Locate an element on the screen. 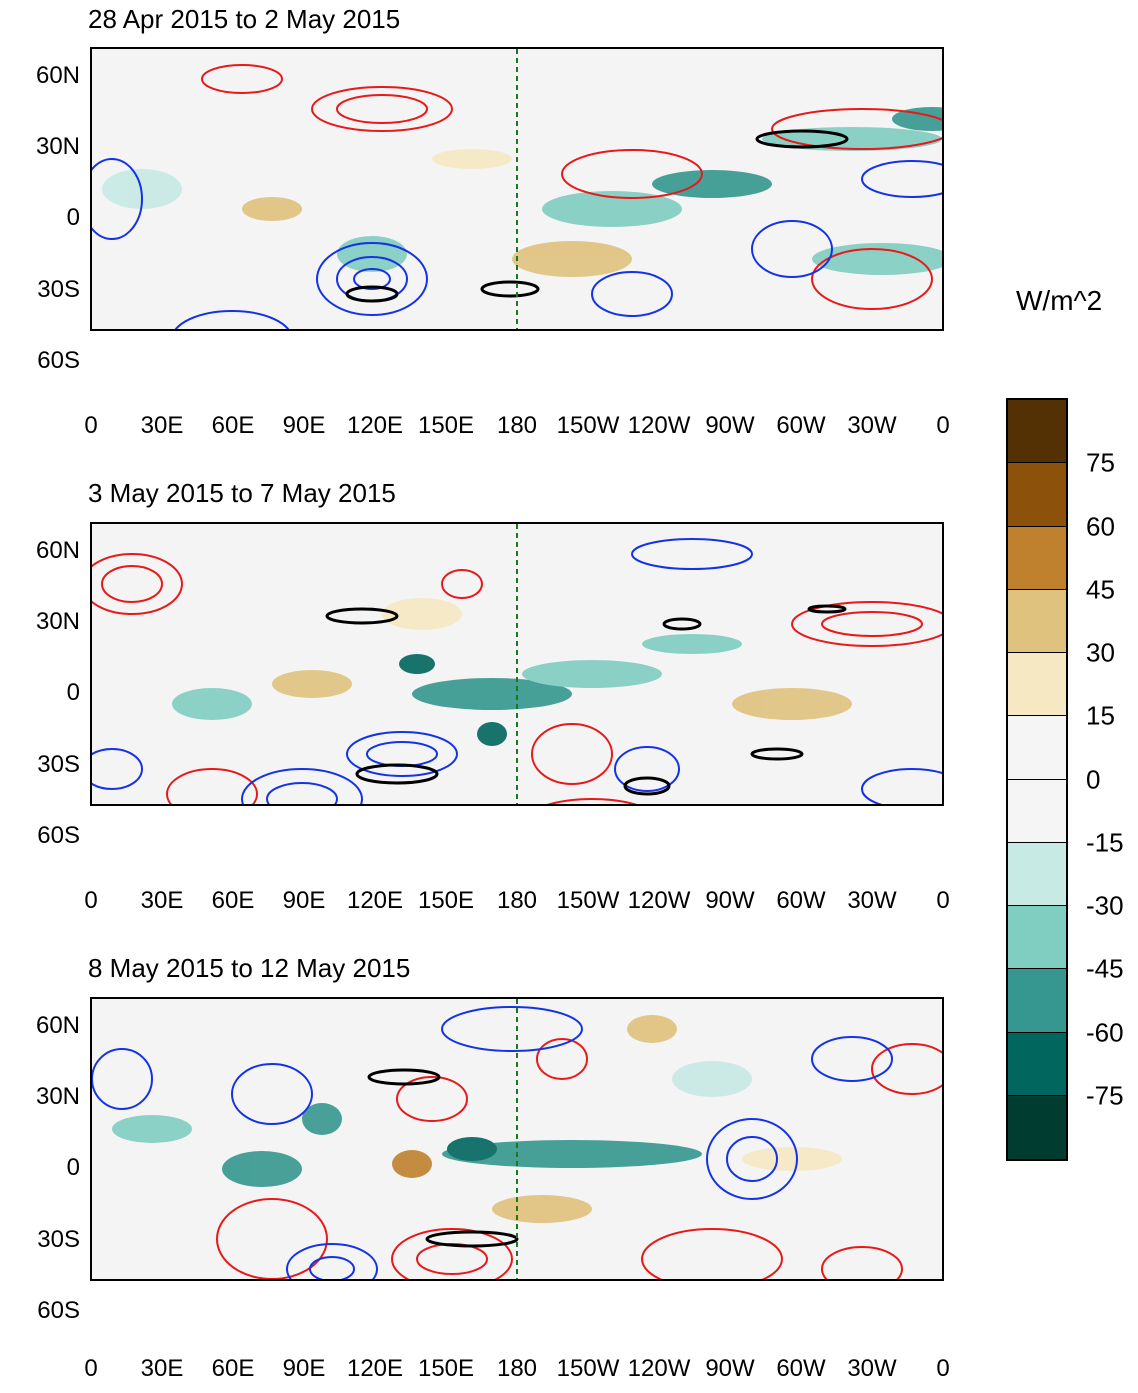 This screenshot has width=1138, height=1393. colorbar-label: -30 is located at coordinates (1105, 905).